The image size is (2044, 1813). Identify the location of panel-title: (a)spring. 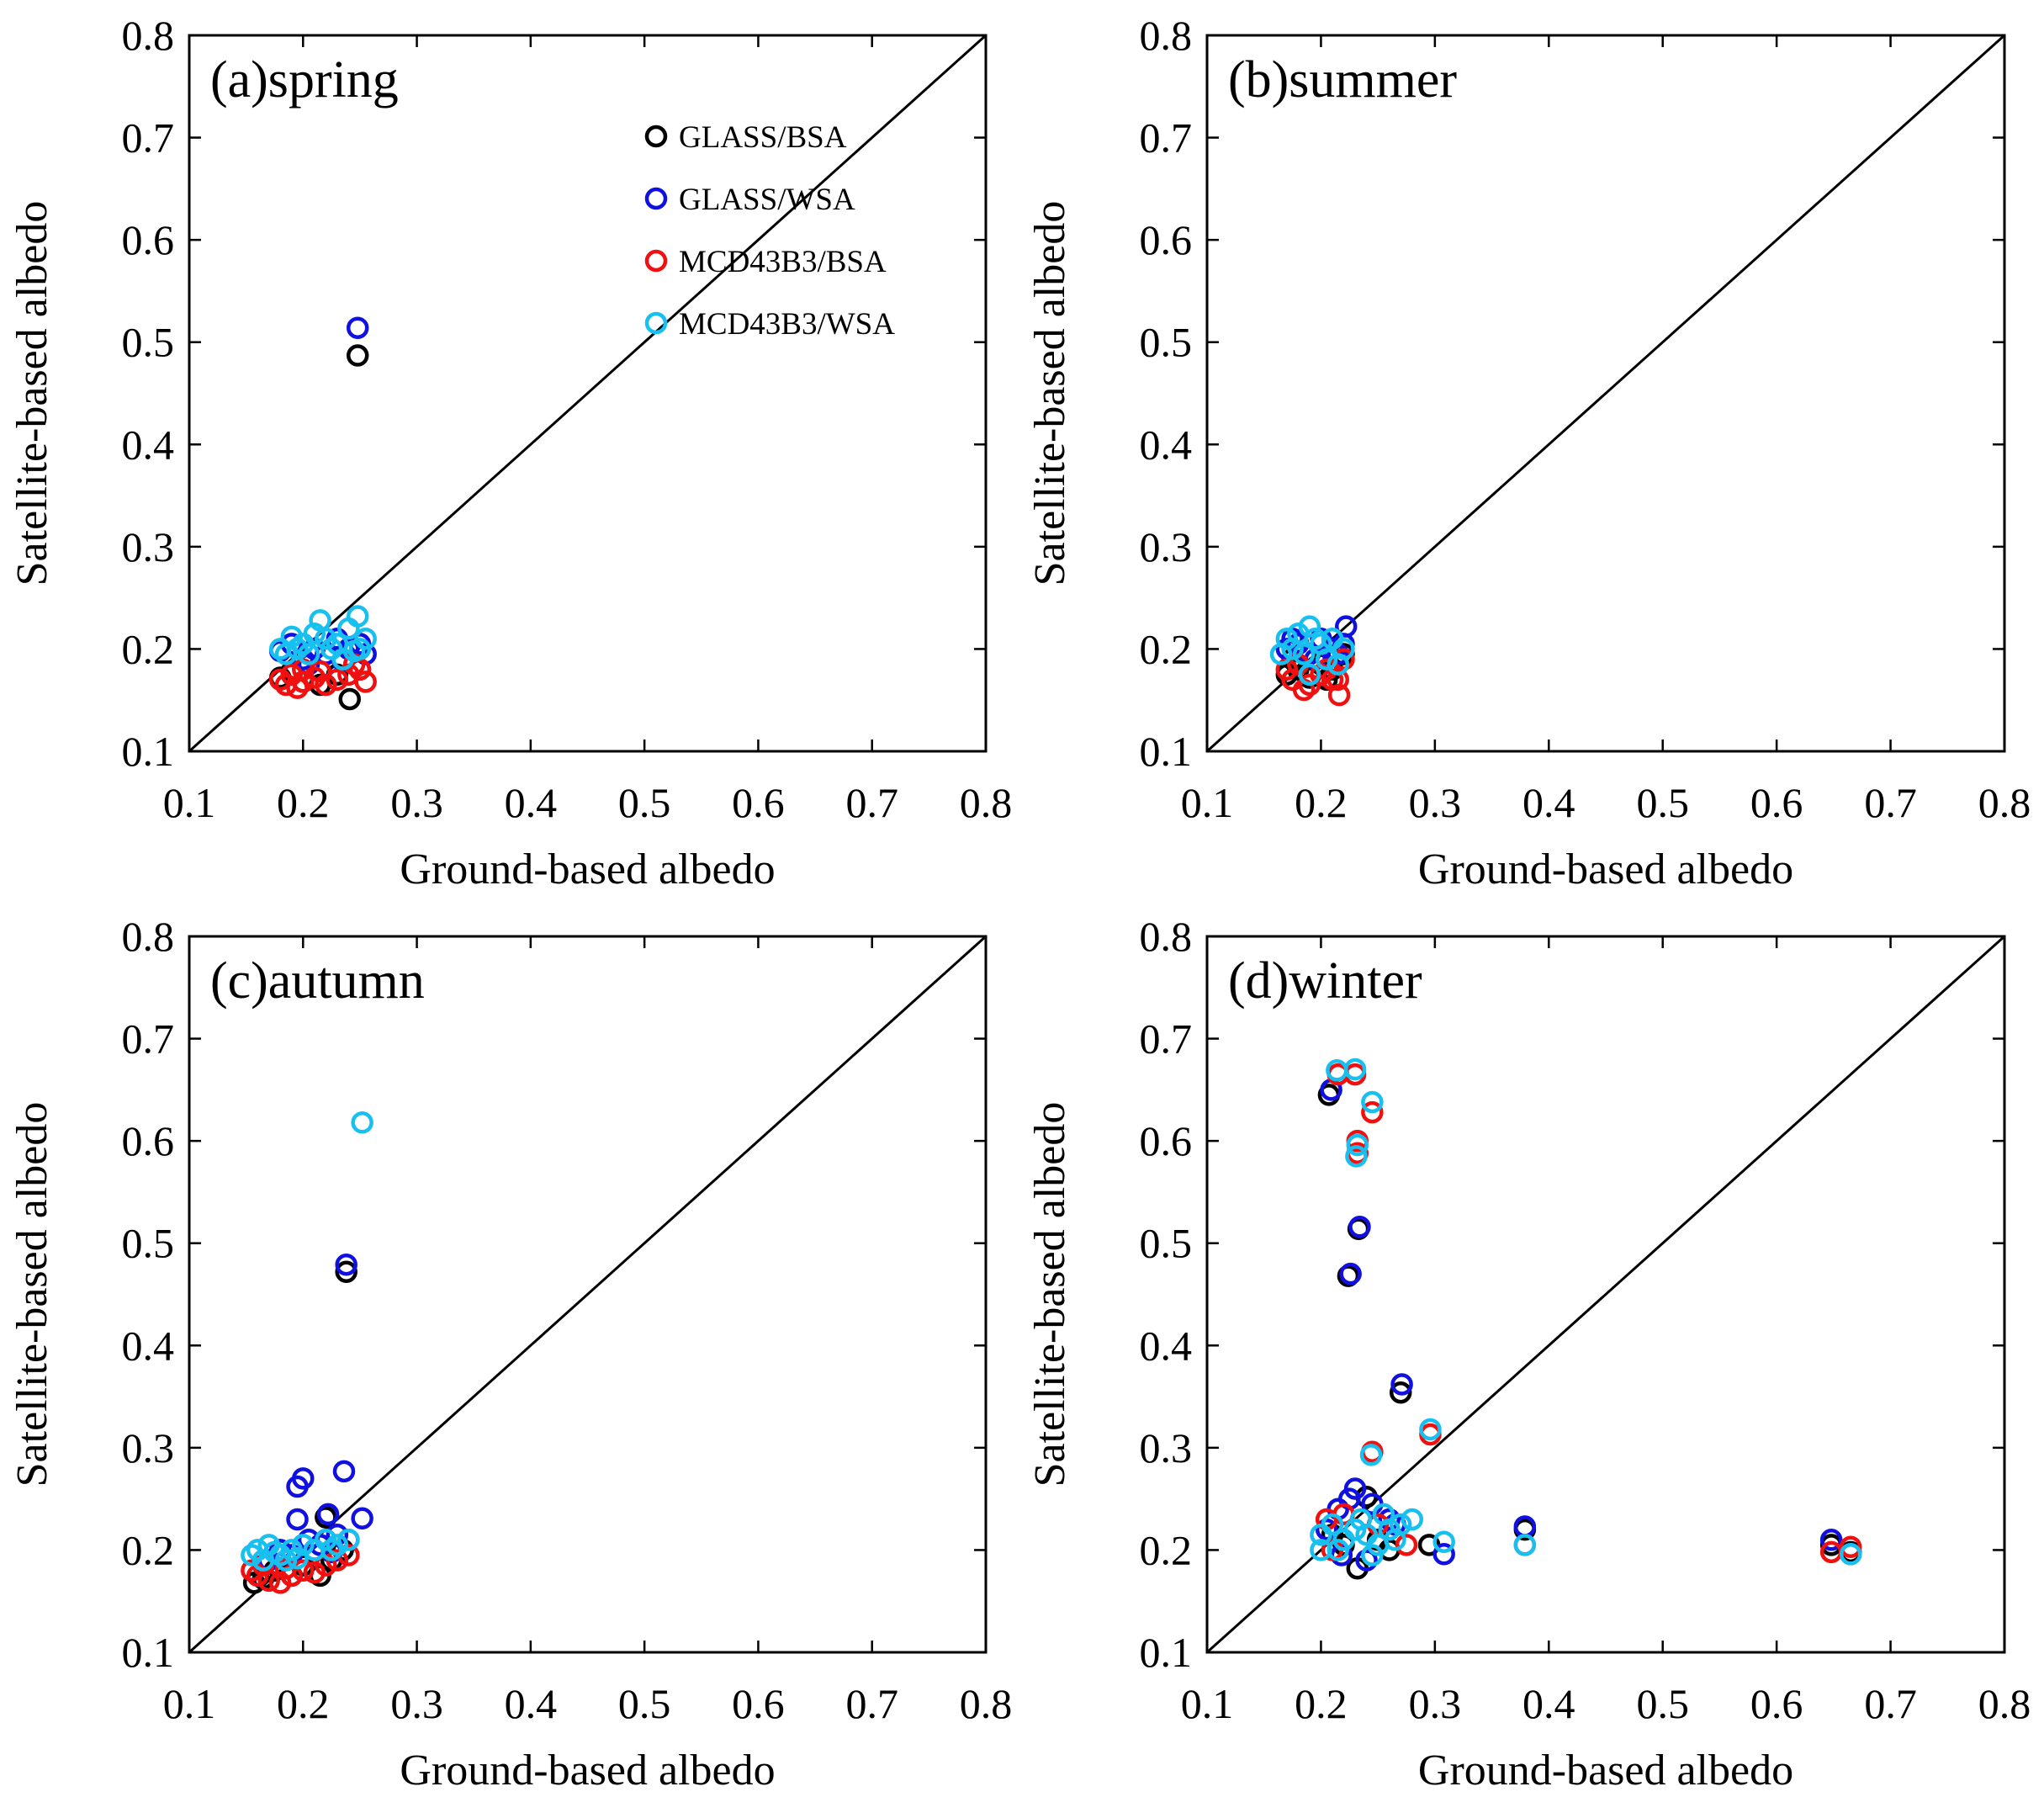
(304, 80).